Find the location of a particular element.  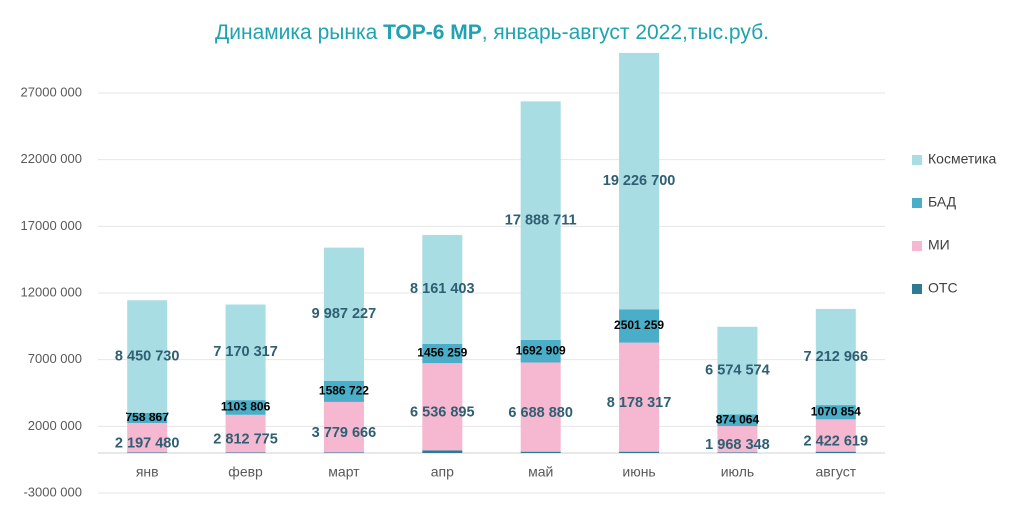

data-label: 758 867 is located at coordinates (147, 417).